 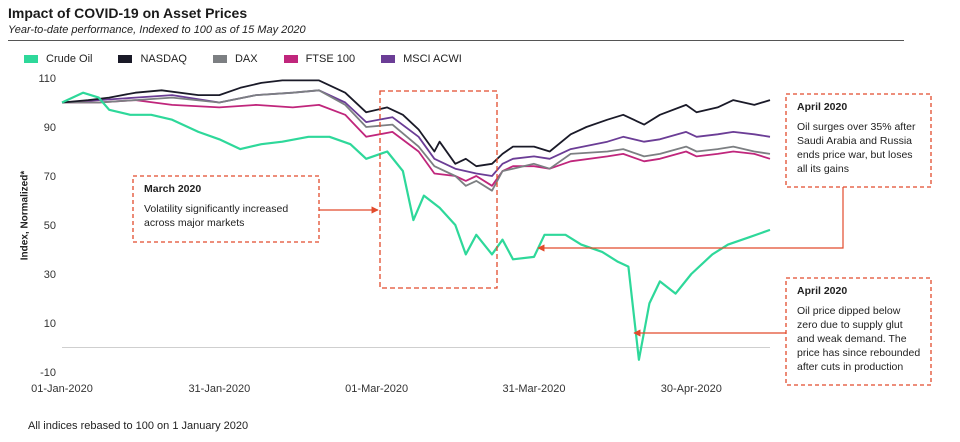 I want to click on annotation-line: ends price war, but loses, so click(x=855, y=155).